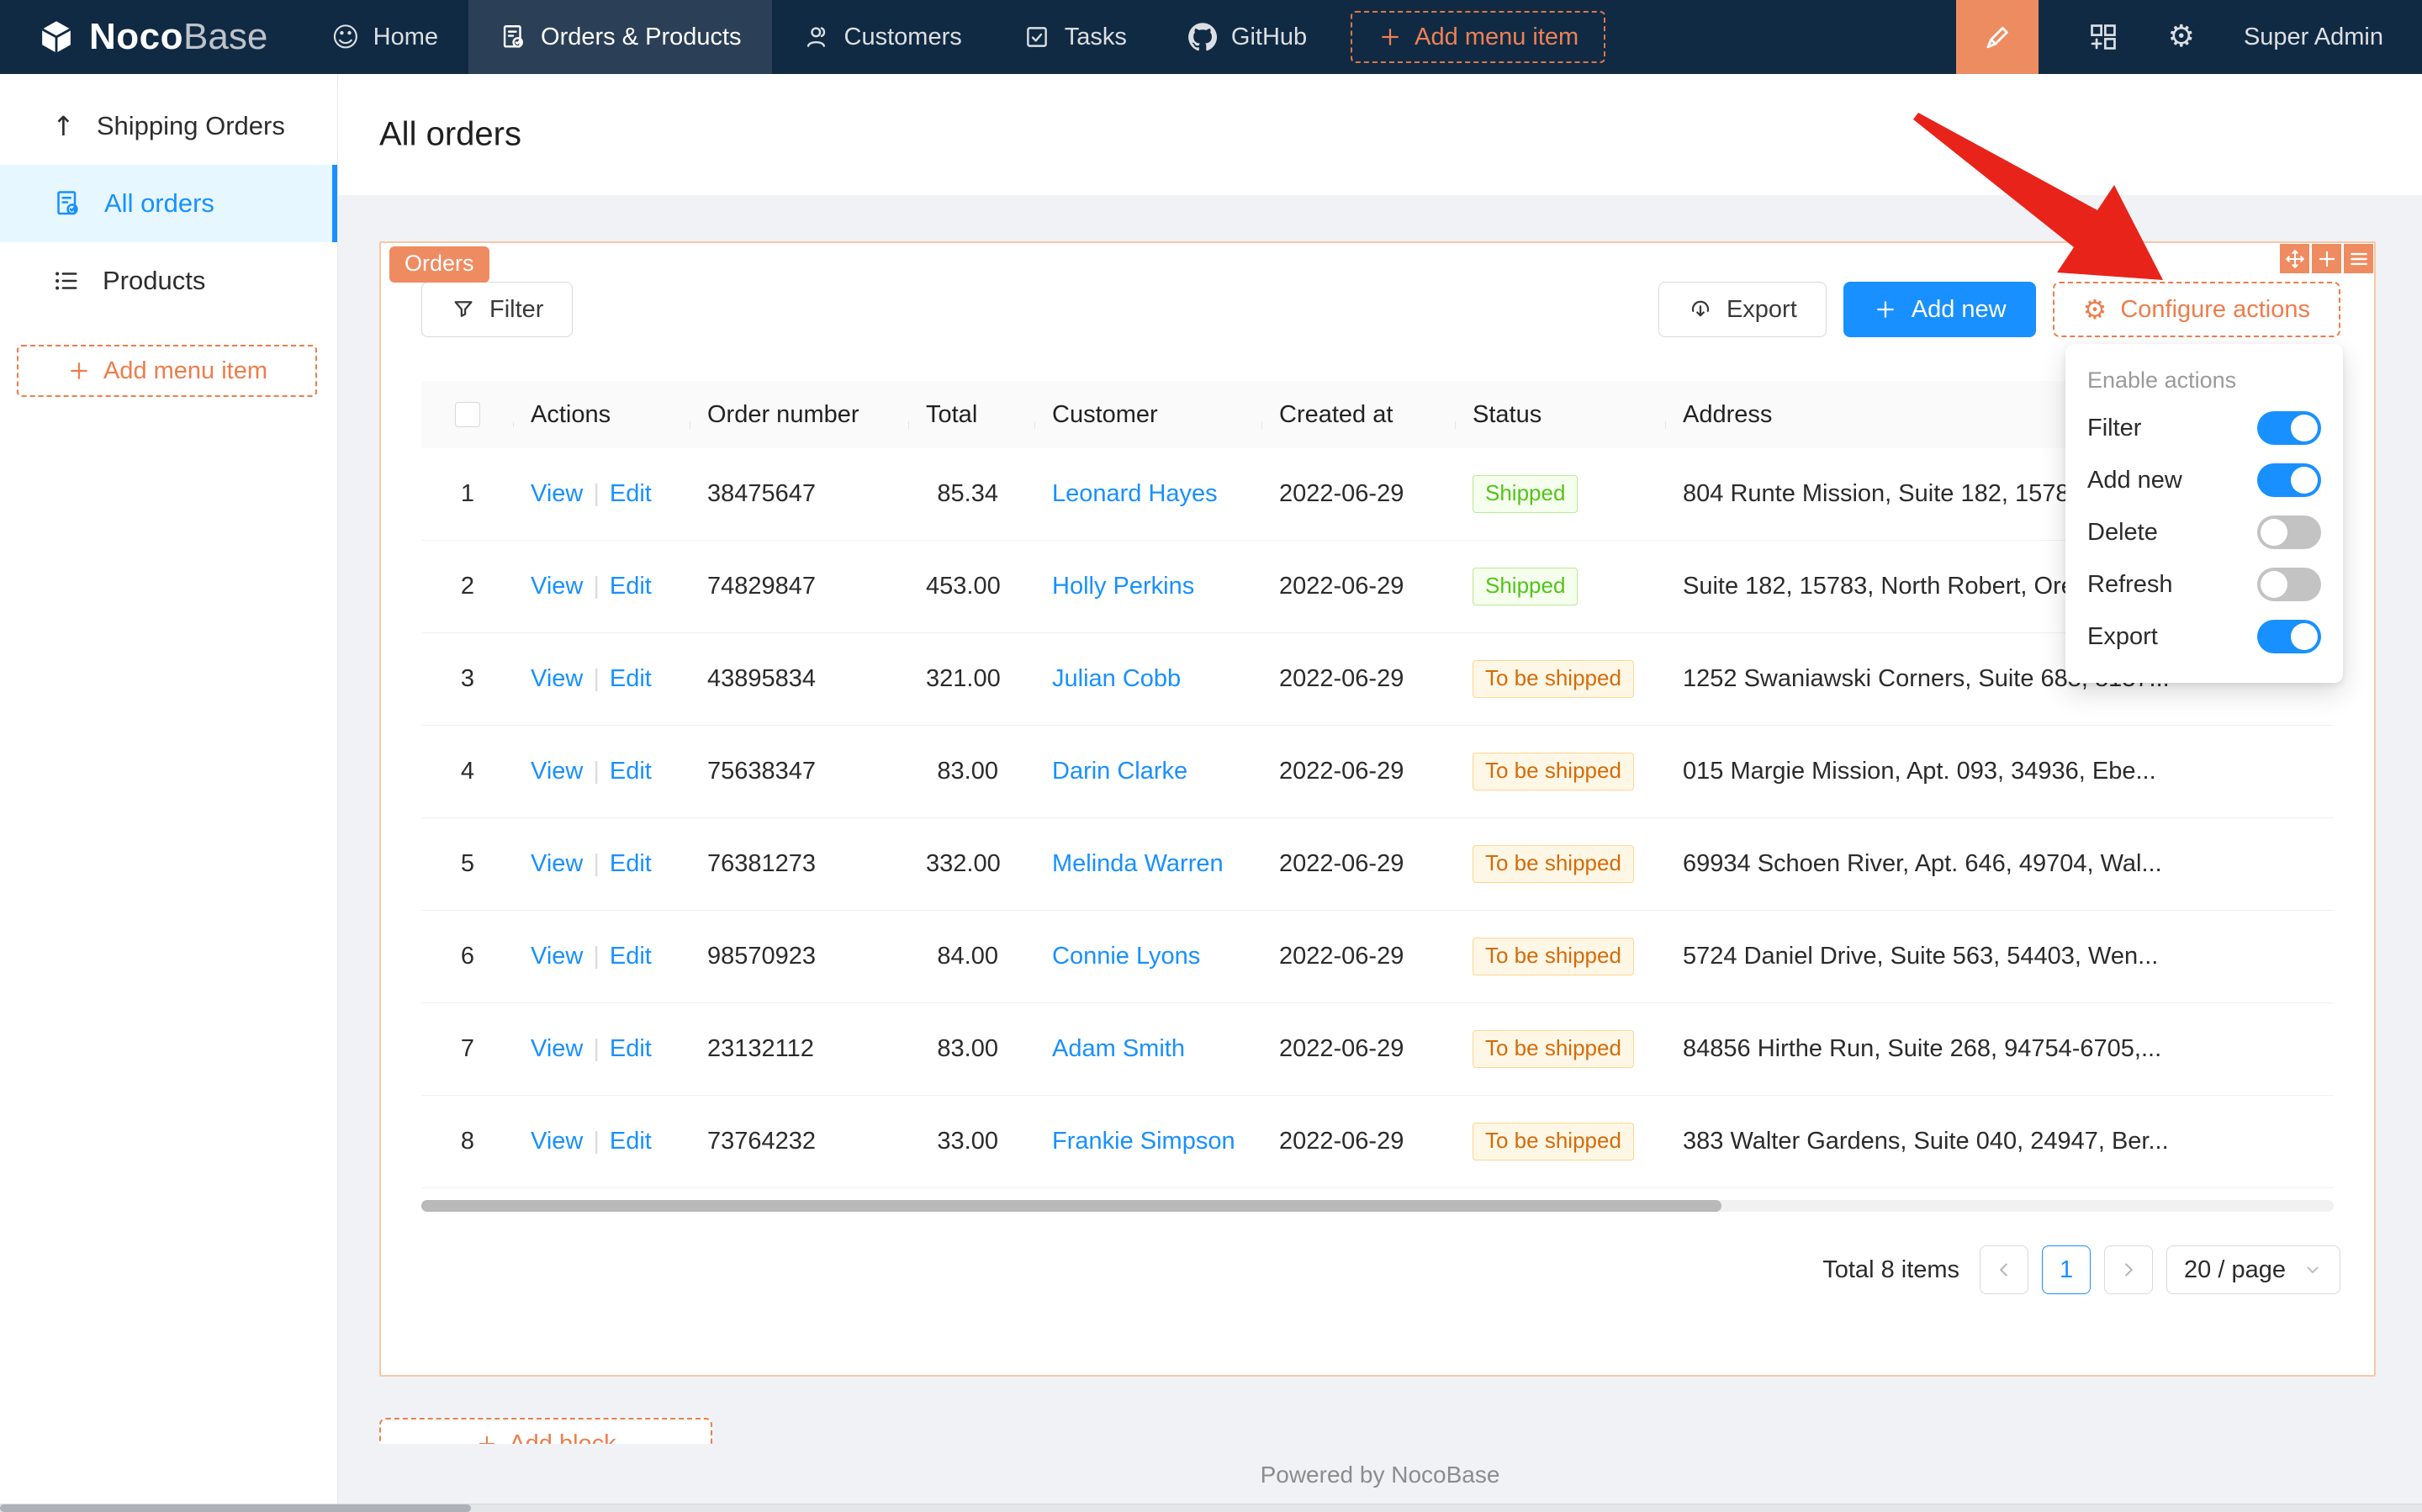 This screenshot has height=1512, width=2422. What do you see at coordinates (467, 956) in the screenshot?
I see `row-index: 6` at bounding box center [467, 956].